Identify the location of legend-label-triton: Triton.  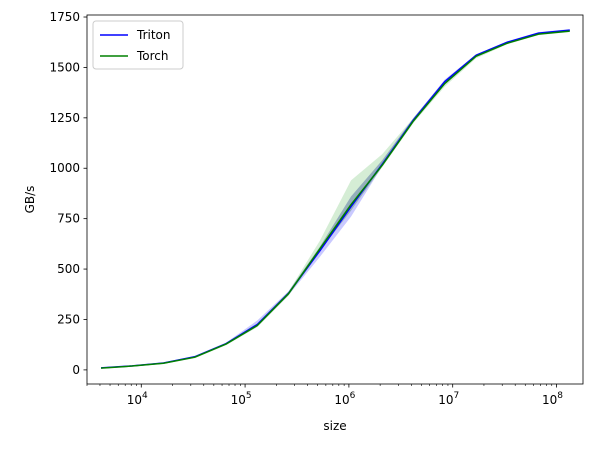
(153, 35).